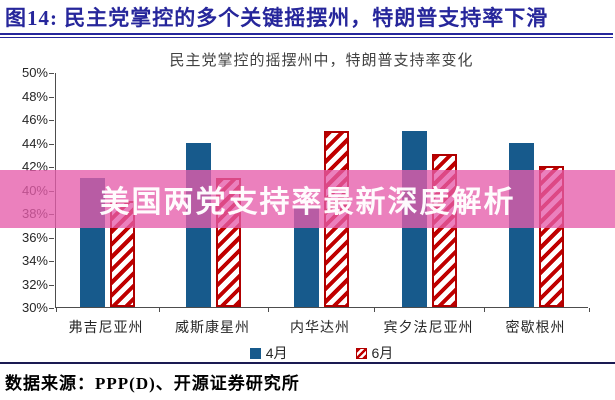  I want to click on category-label: 威斯康星州, so click(212, 327).